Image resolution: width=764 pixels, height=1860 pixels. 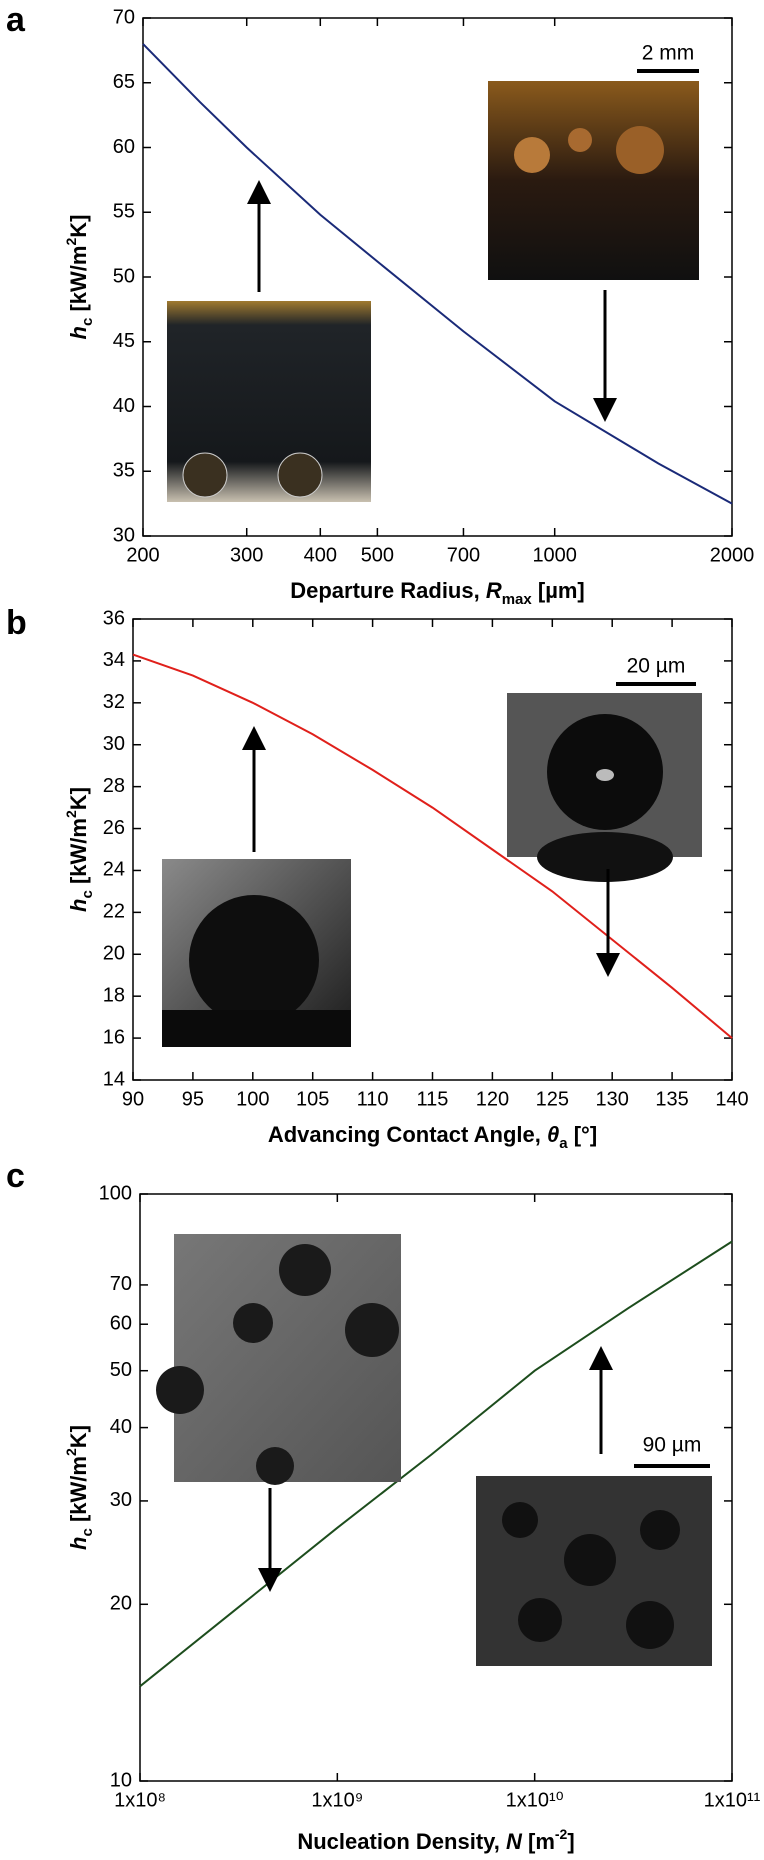 I want to click on x-tick-label: 140, so click(x=731, y=1099).